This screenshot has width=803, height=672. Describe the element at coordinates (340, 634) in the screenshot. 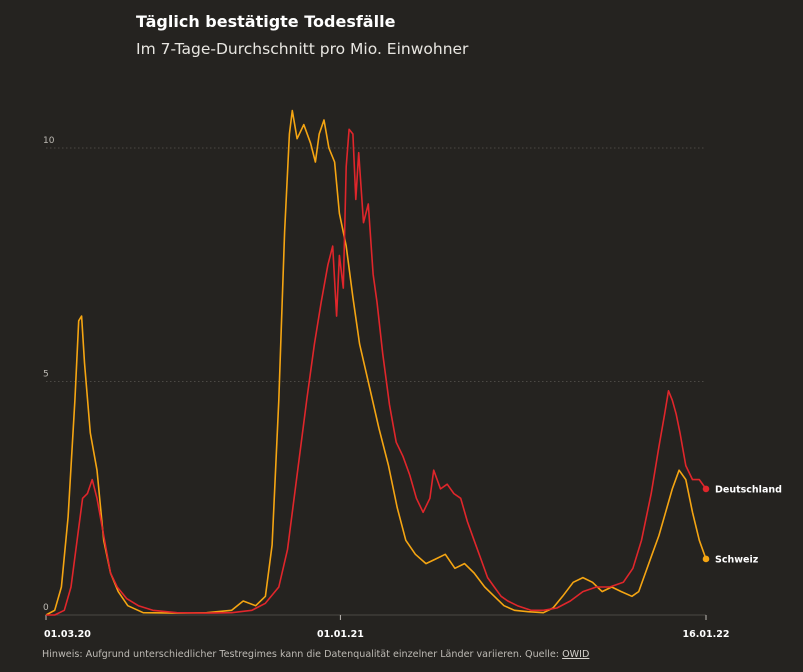

I see `x-tick-label: 01.01.21` at that location.